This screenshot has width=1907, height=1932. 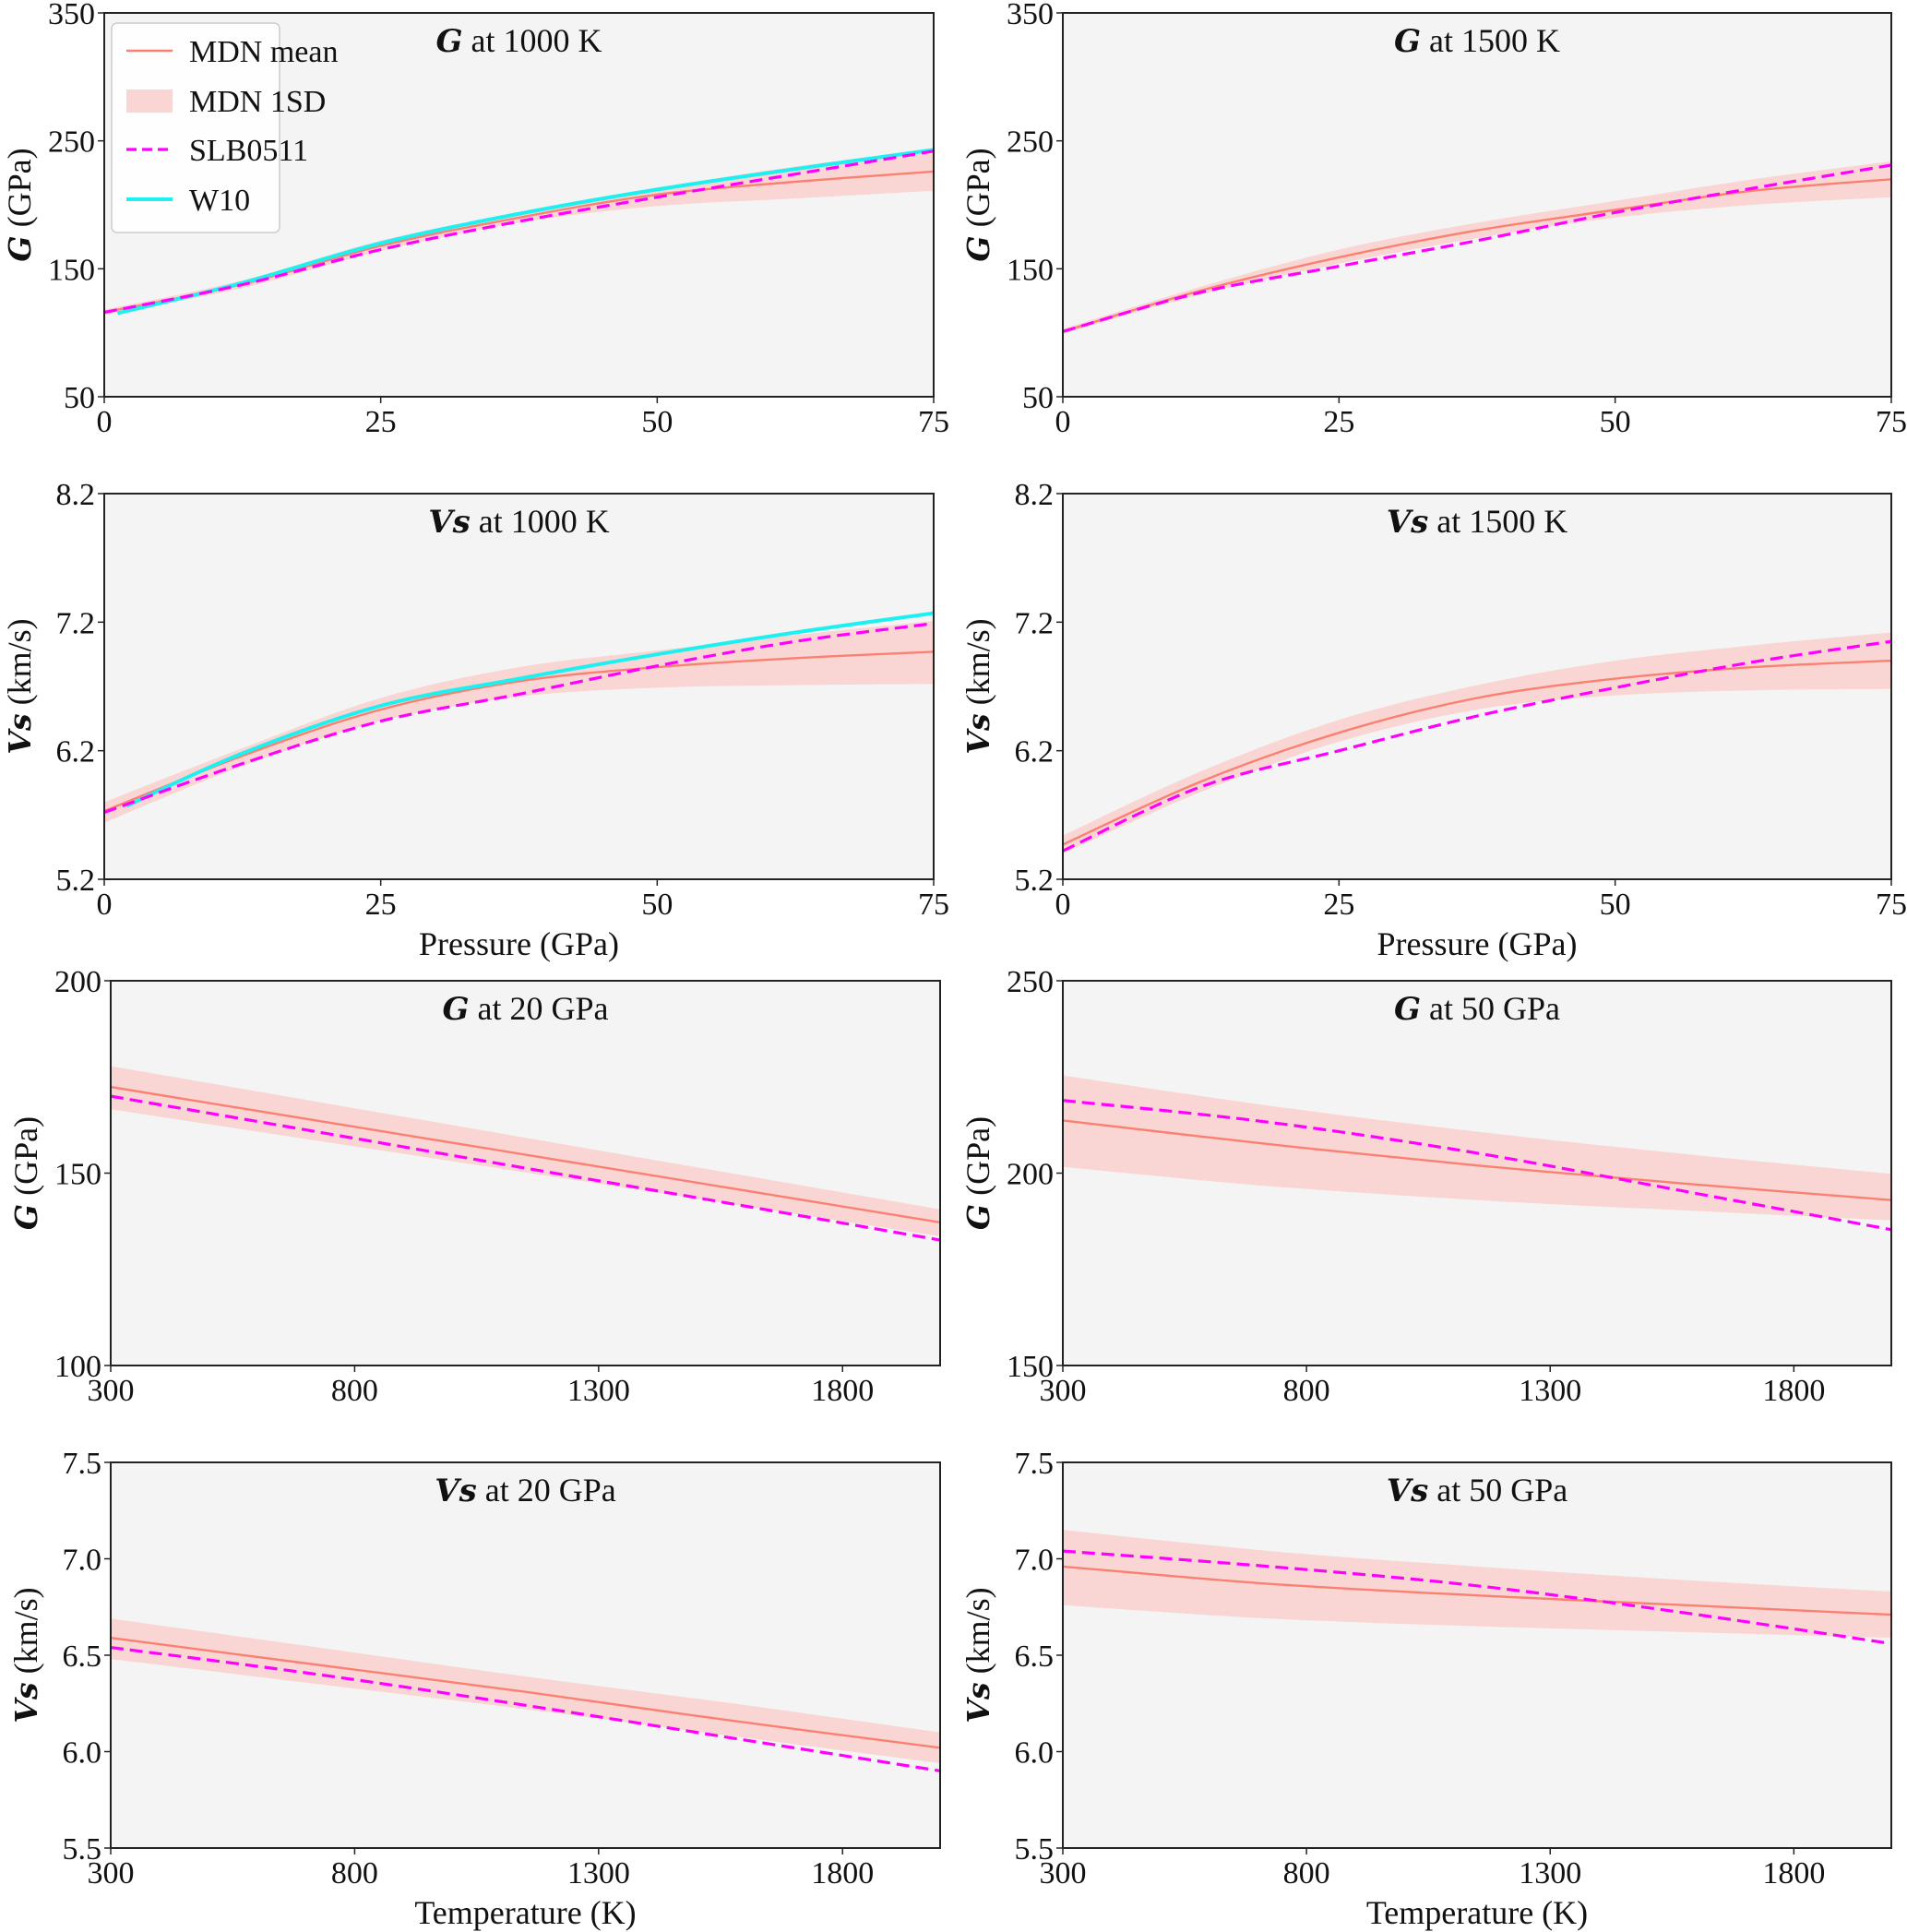 I want to click on y-tick-label: 5.2, so click(x=1035, y=881).